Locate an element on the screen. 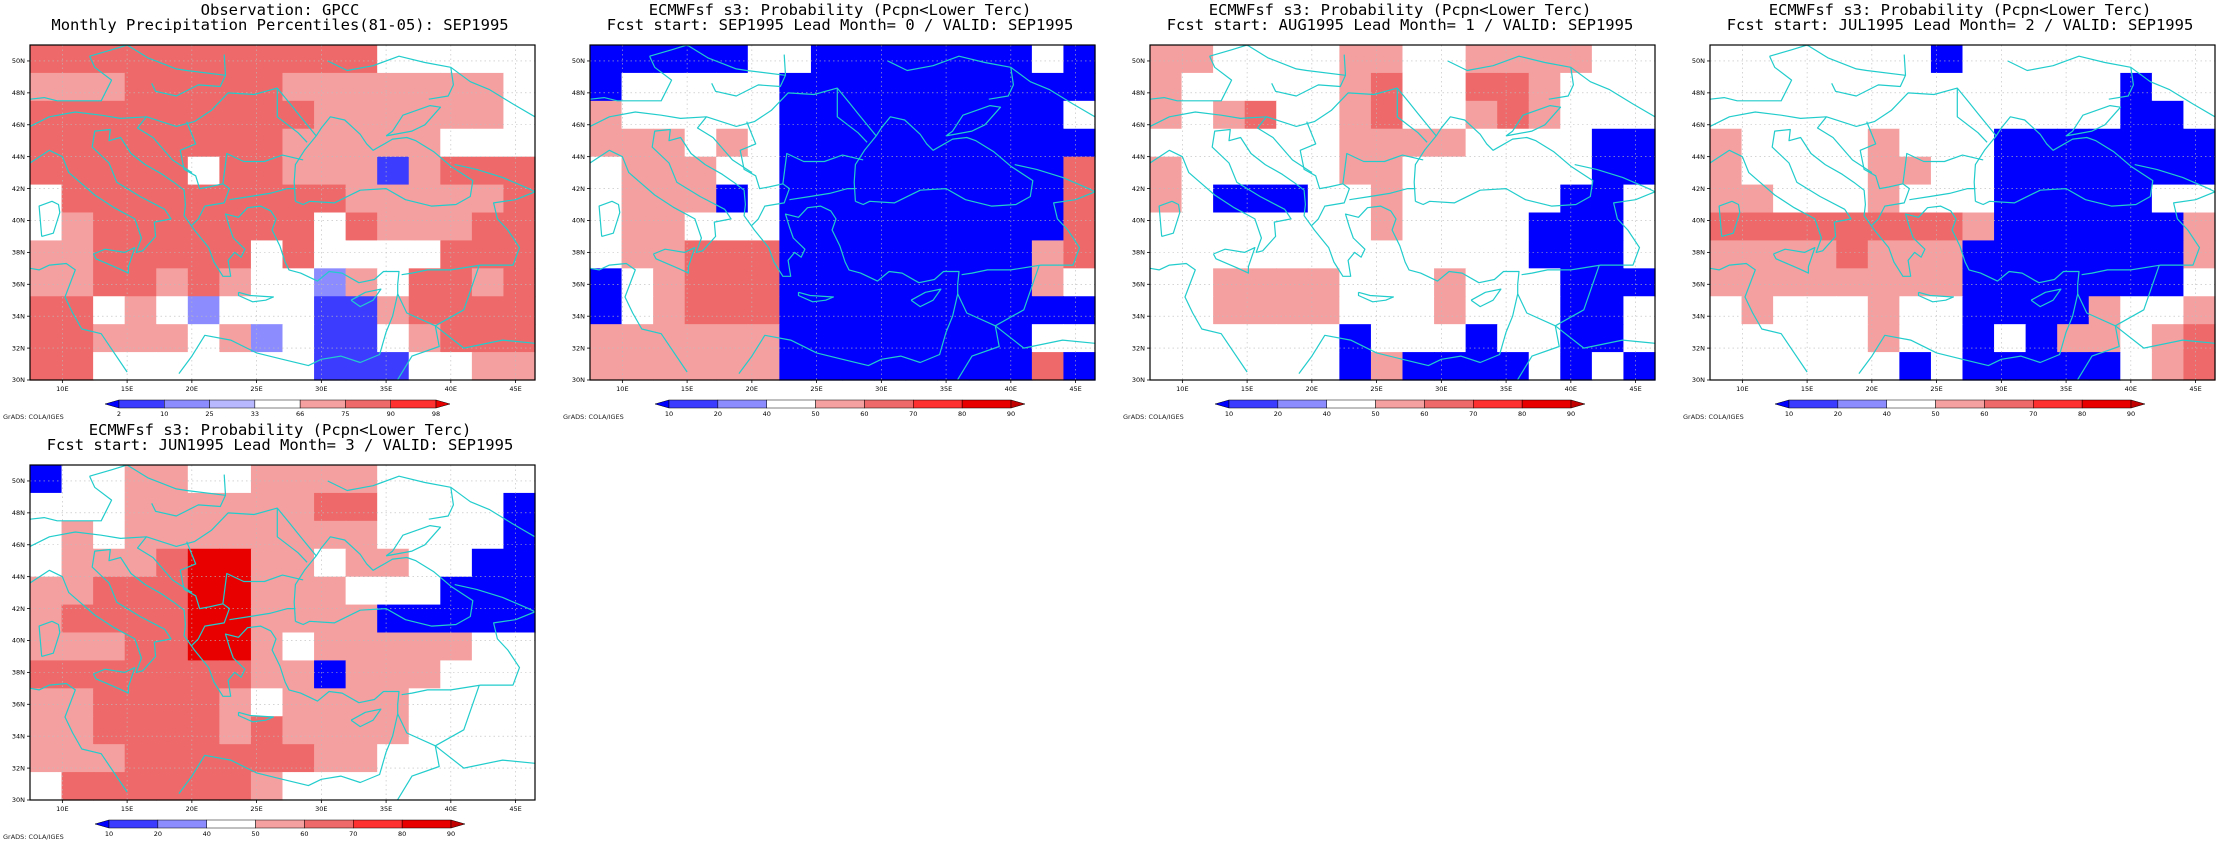 This screenshot has height=841, width=2240. coastlines is located at coordinates (1962, 212).